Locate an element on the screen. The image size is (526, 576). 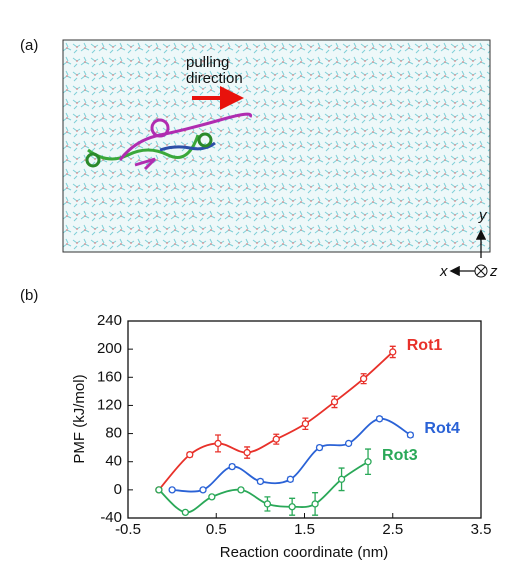
x-tick-label: 2.5 is located at coordinates (392, 529).